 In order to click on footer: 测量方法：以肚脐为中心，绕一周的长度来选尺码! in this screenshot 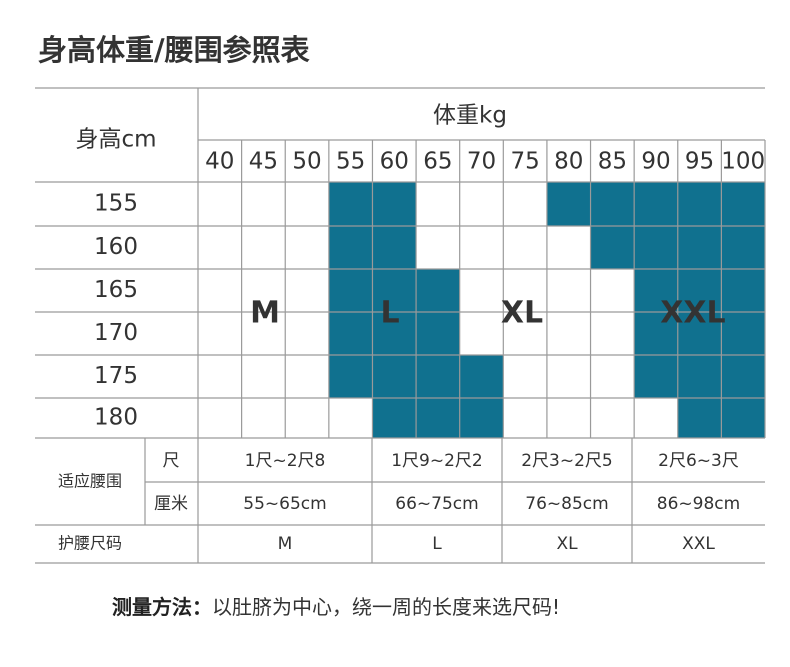, I will do `click(336, 607)`.